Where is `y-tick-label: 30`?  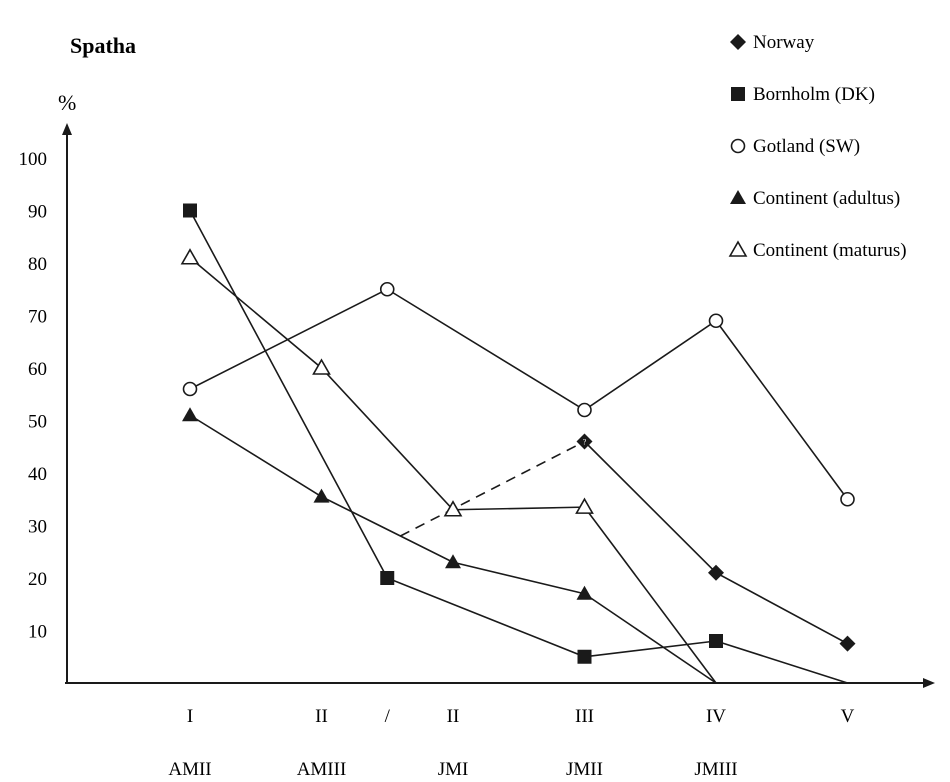 y-tick-label: 30 is located at coordinates (37, 527).